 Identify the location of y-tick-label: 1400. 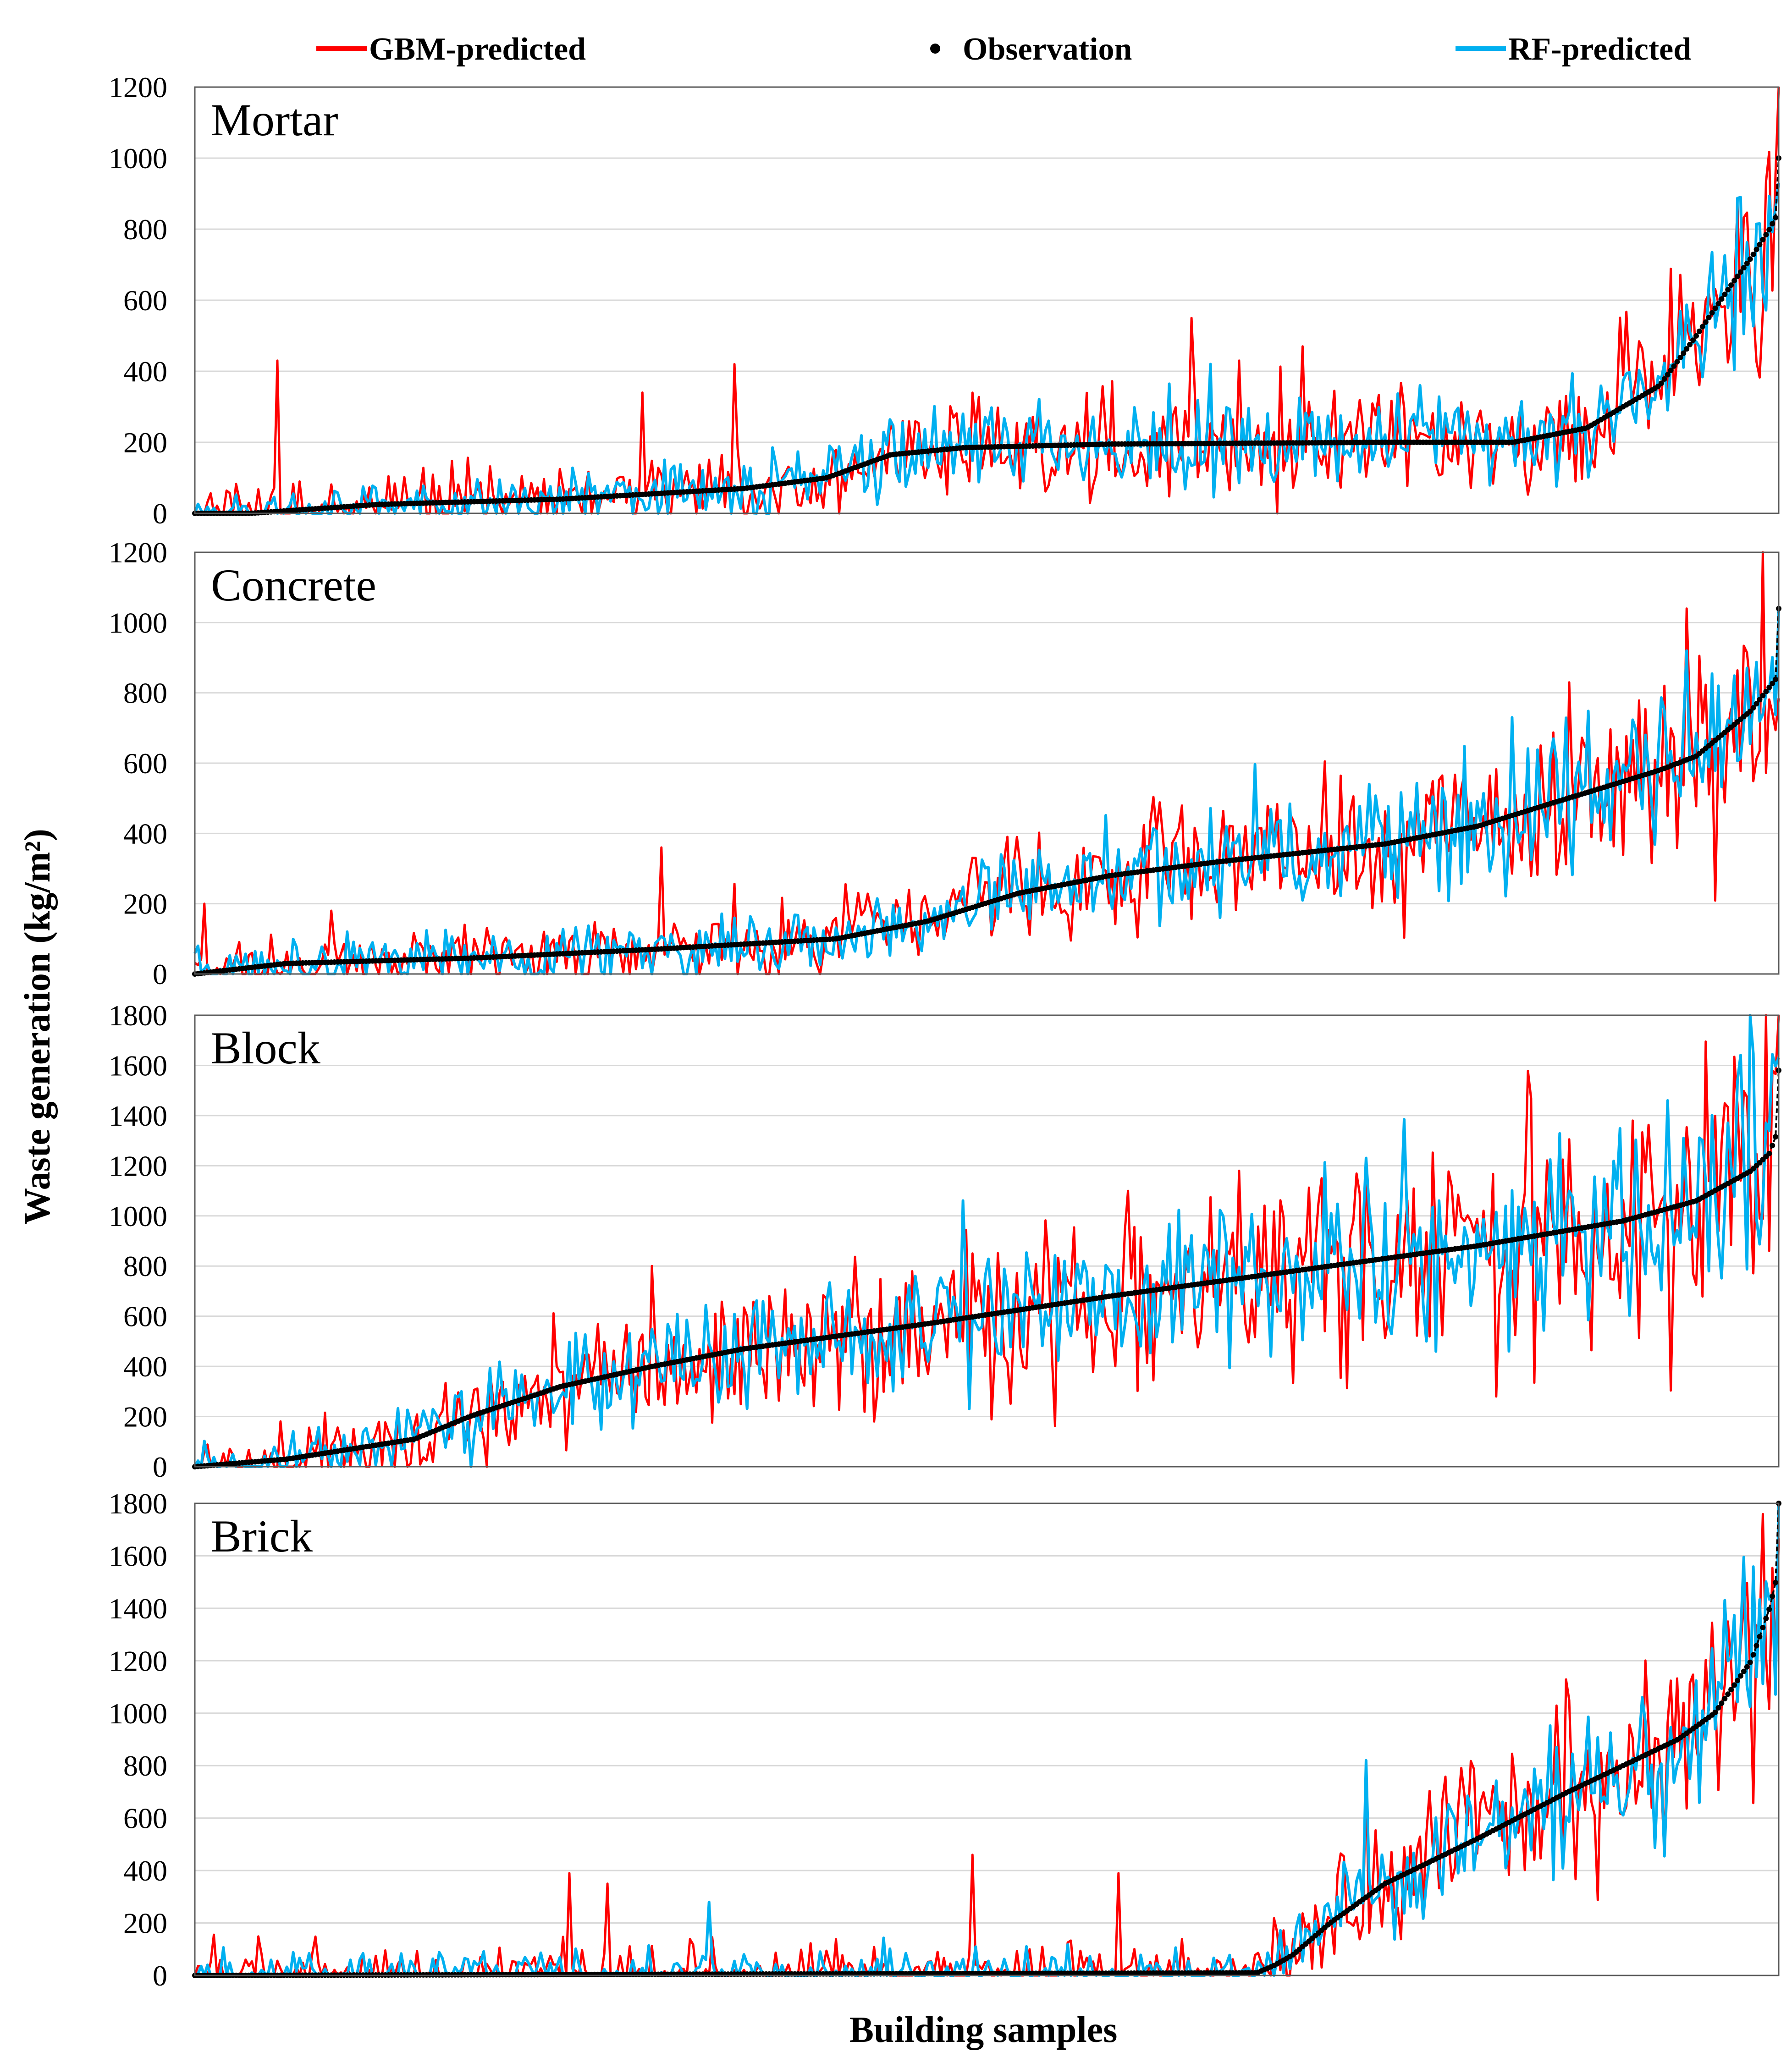
(138, 1608).